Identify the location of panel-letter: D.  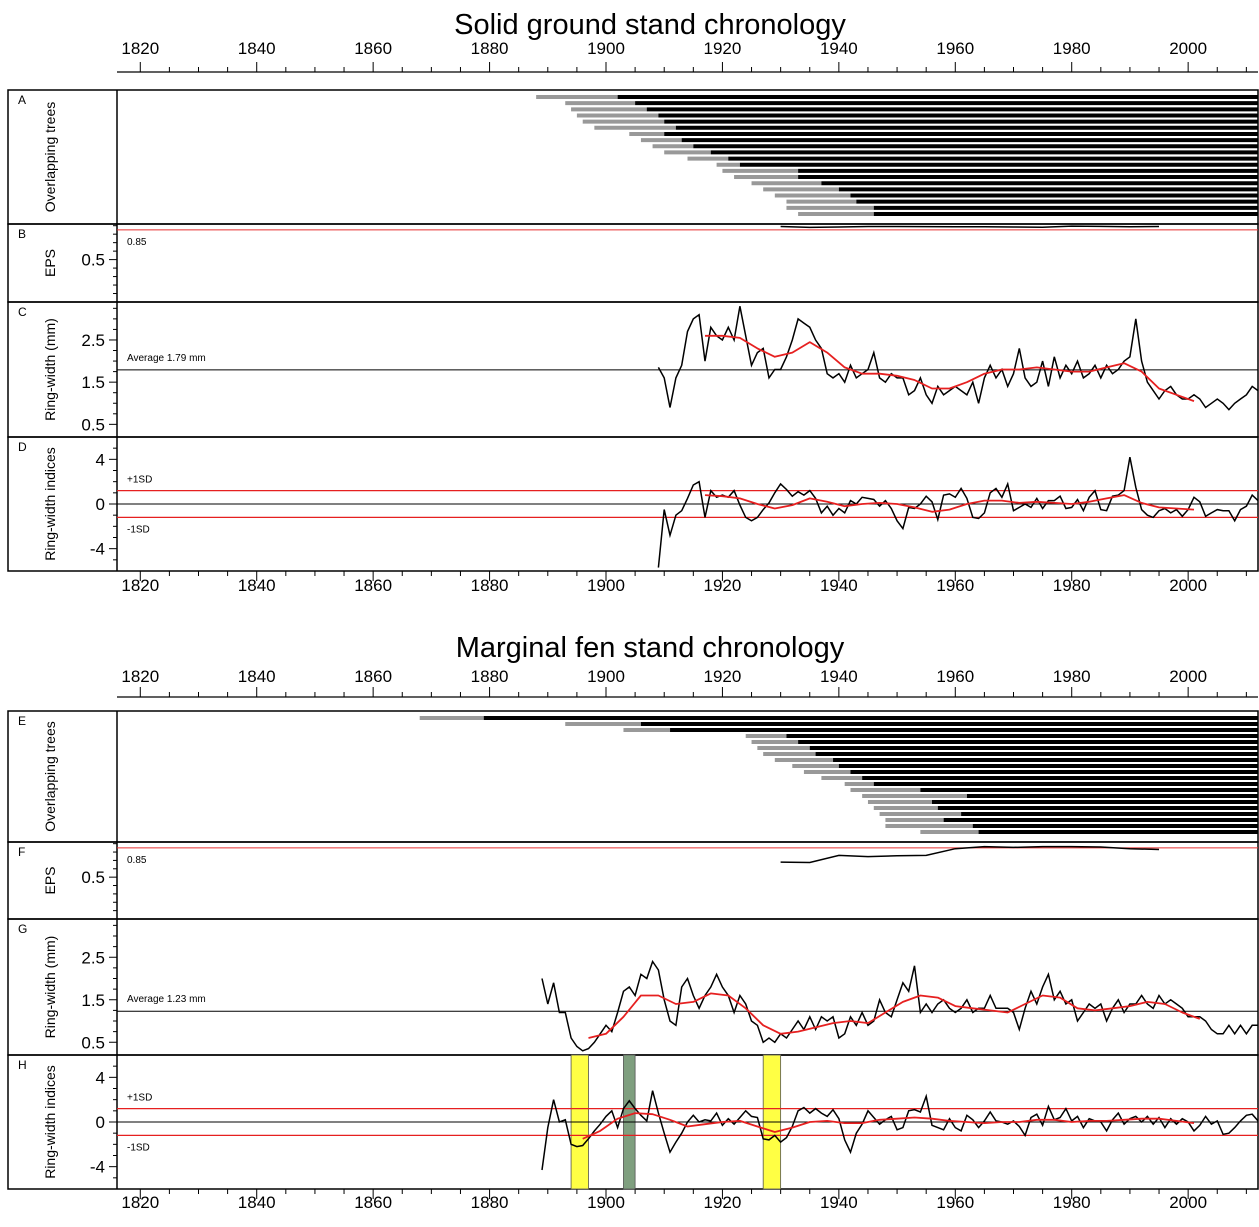
(22, 447).